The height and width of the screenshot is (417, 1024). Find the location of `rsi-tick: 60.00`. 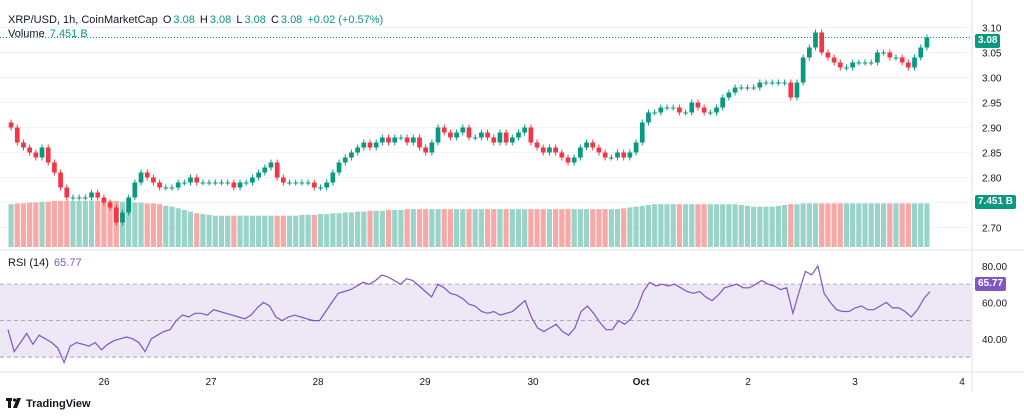

rsi-tick: 60.00 is located at coordinates (994, 303).